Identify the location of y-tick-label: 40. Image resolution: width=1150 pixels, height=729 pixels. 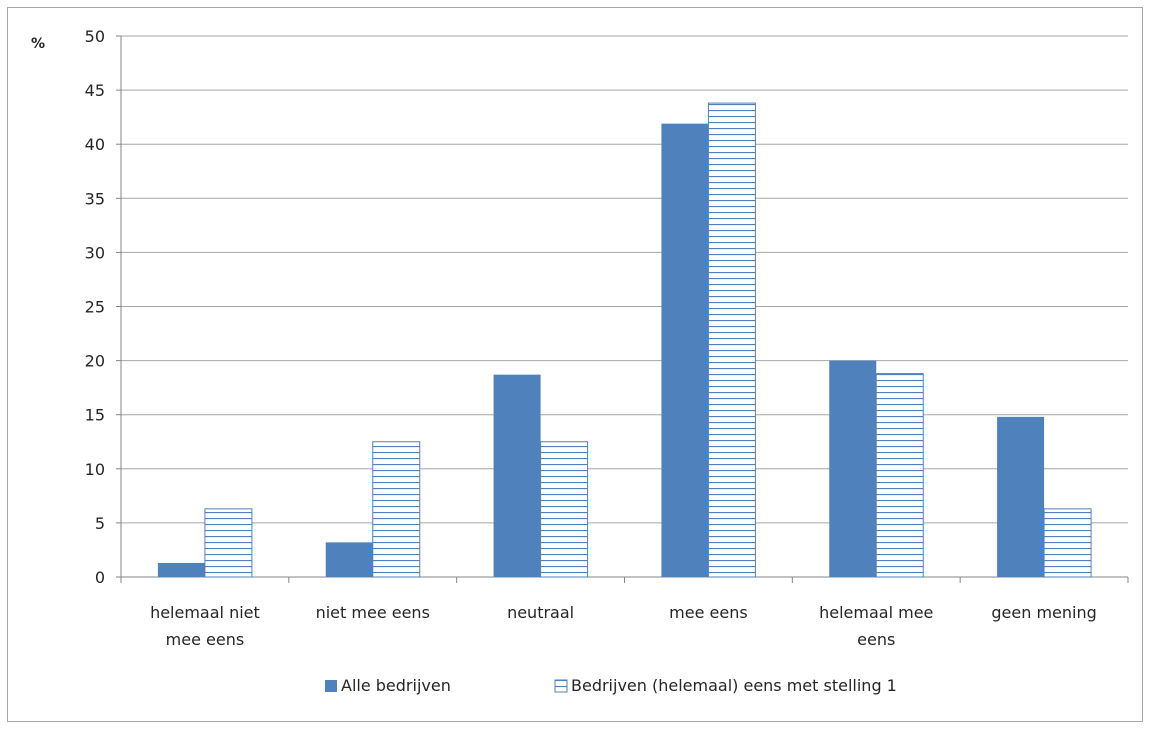
(95, 144).